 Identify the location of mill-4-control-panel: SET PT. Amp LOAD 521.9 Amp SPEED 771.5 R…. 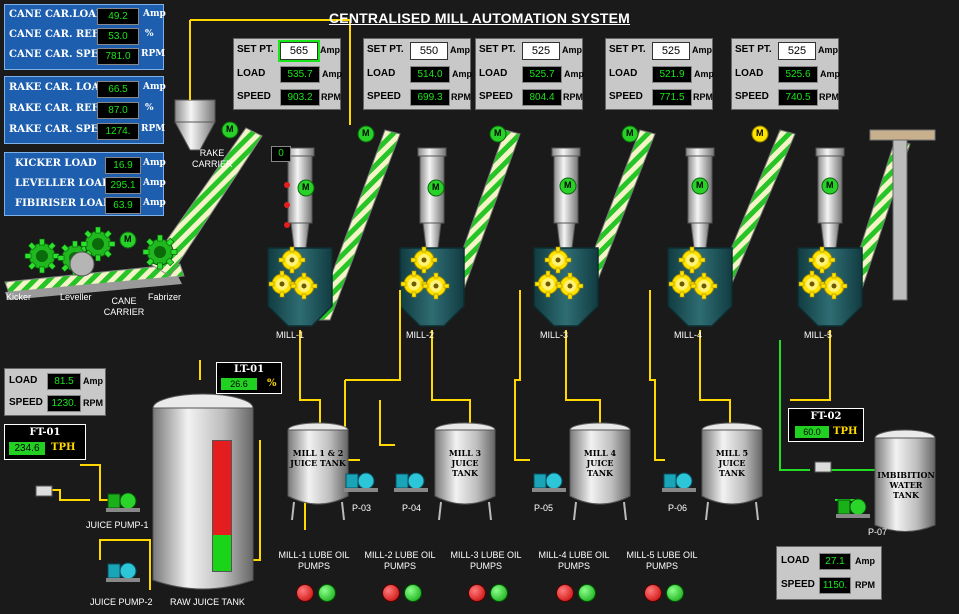
(659, 74).